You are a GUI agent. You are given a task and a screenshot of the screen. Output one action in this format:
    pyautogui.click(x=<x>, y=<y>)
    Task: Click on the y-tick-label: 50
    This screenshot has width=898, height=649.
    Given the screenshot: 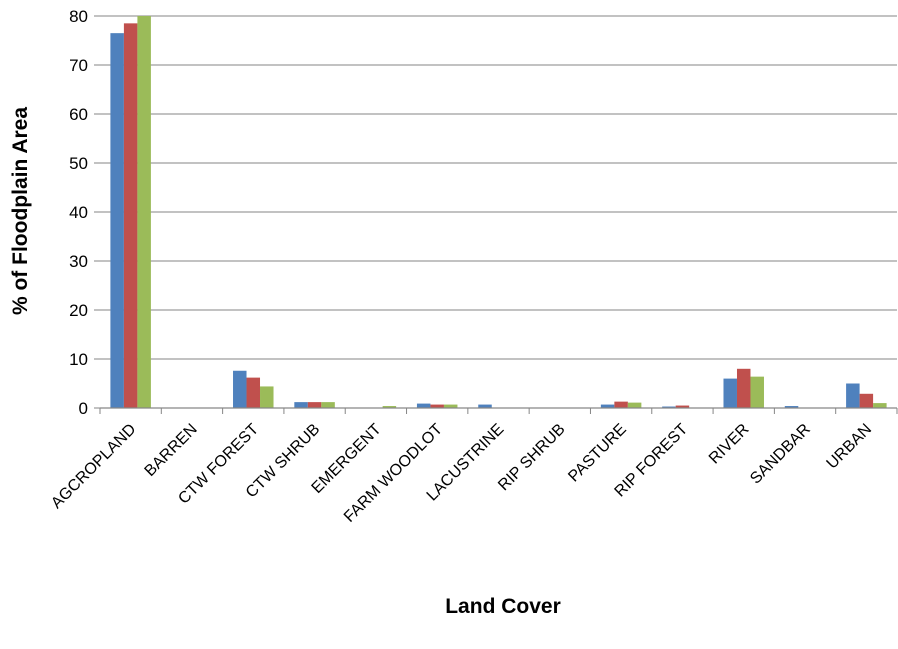 What is the action you would take?
    pyautogui.click(x=78, y=163)
    